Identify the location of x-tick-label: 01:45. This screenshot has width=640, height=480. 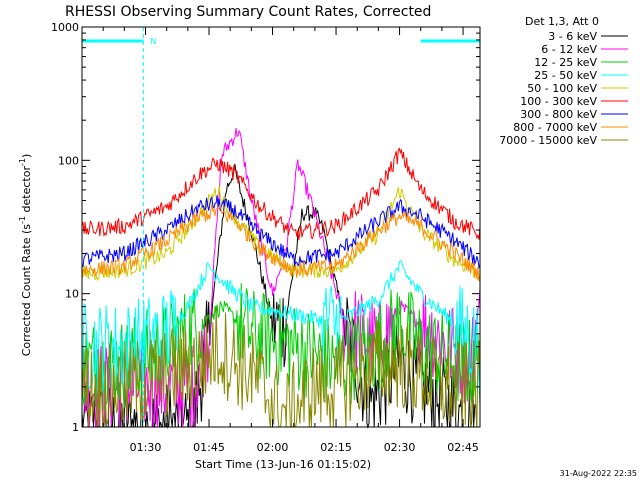
(209, 447).